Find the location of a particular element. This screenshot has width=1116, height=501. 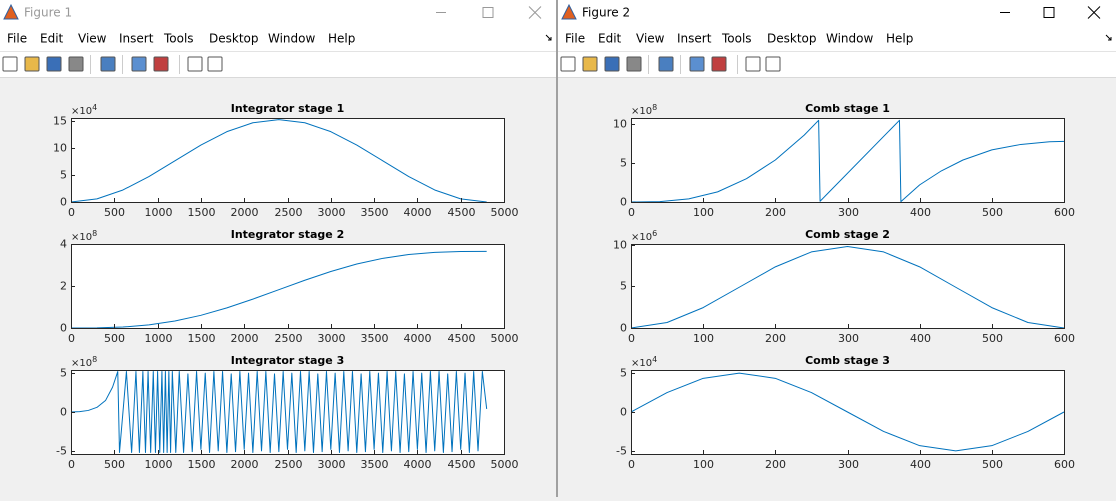

exponent-power: 6 is located at coordinates (654, 233).